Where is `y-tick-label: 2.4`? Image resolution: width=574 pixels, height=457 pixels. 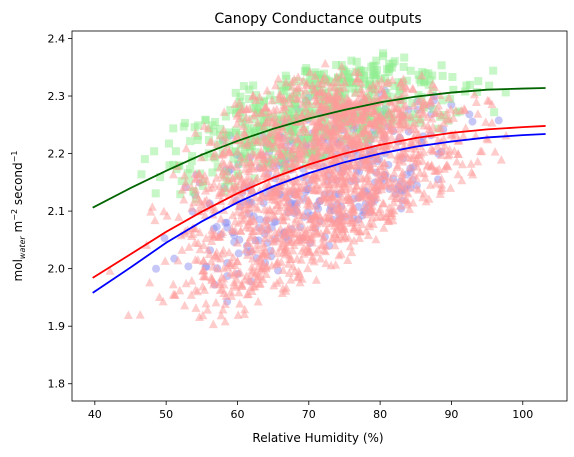
y-tick-label: 2.4 is located at coordinates (57, 38).